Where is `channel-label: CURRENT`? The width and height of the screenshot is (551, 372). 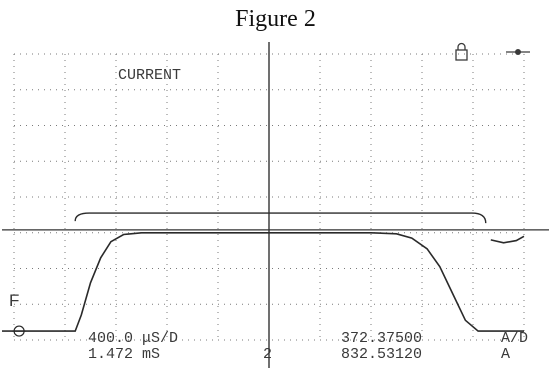 channel-label: CURRENT is located at coordinates (149, 75).